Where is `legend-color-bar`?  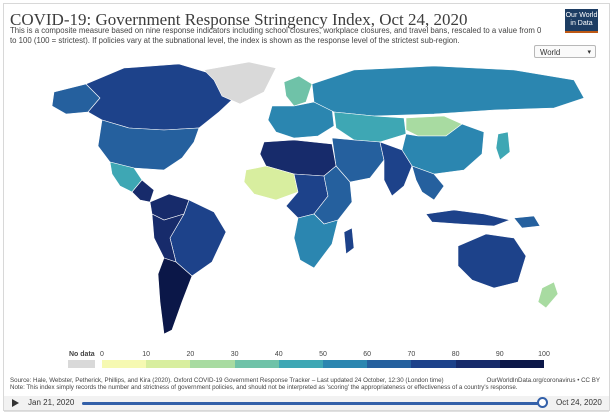 legend-color-bar is located at coordinates (323, 364).